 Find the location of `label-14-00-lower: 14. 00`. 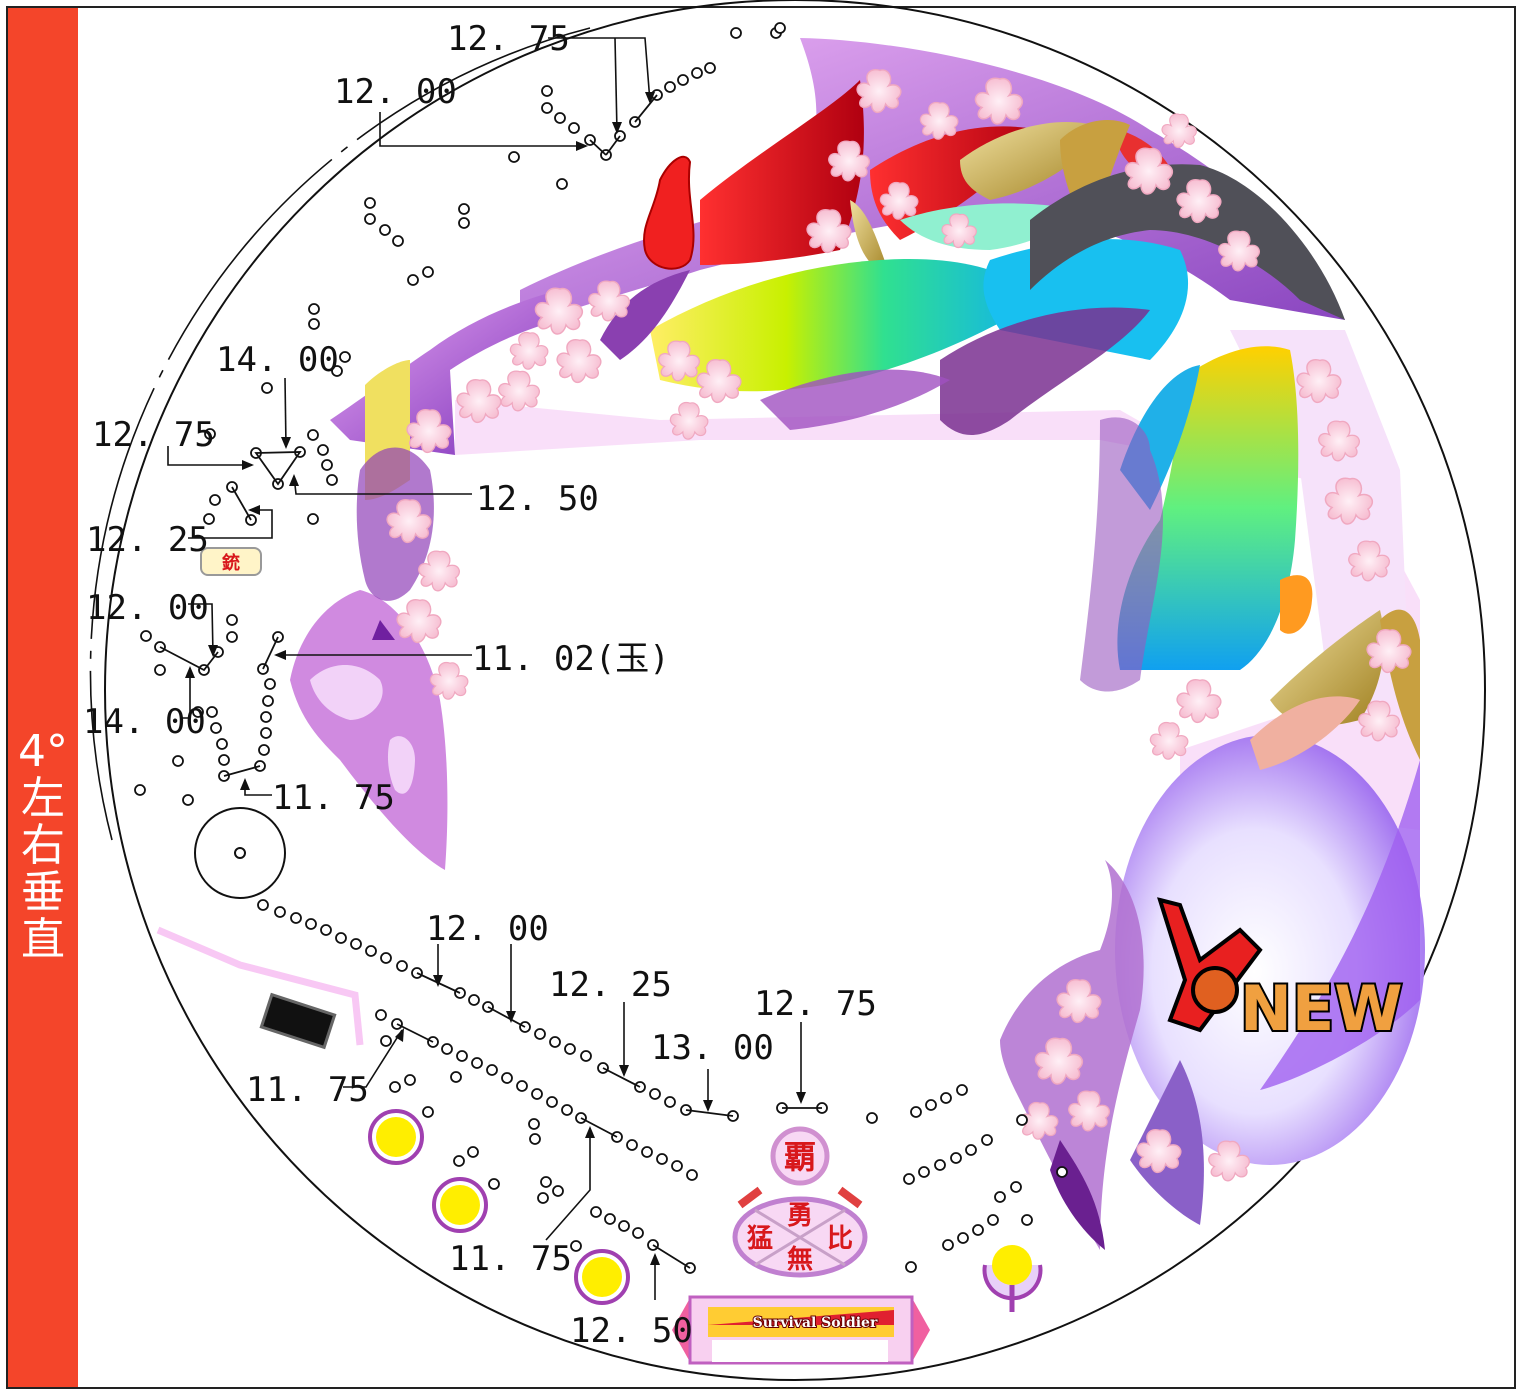

label-14-00-lower: 14. 00 is located at coordinates (144, 722).